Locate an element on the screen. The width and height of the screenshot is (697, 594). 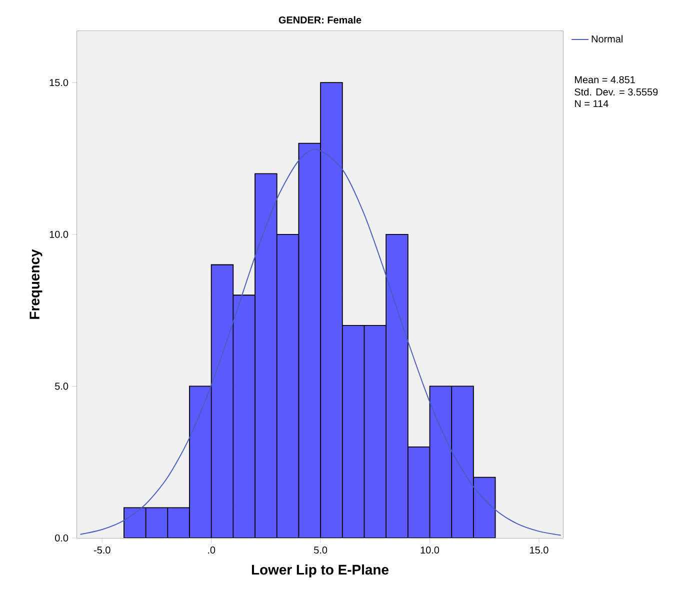
y-axis-title: Frequency is located at coordinates (36, 284).